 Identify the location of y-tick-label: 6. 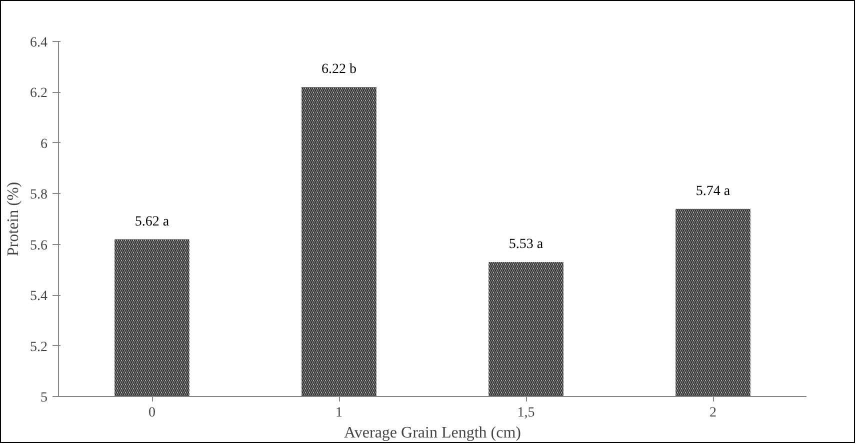
(44, 144).